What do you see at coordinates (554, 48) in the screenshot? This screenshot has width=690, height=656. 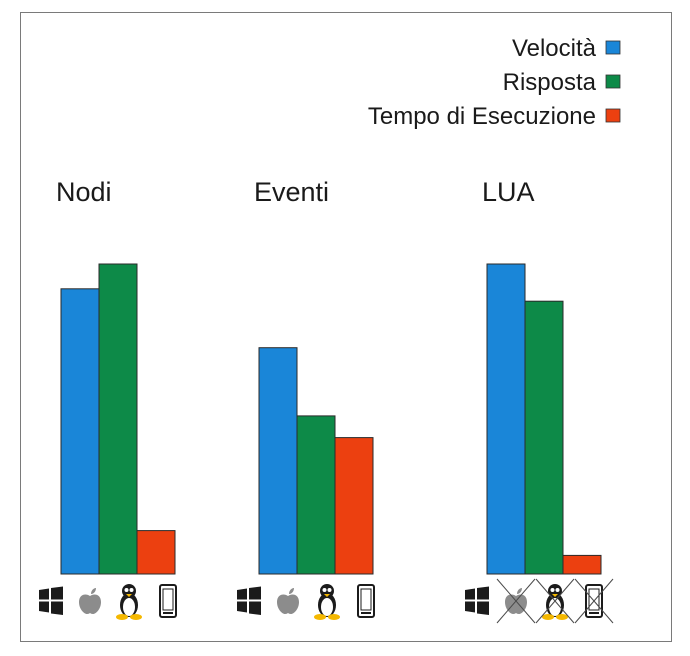 I see `legend-label-velocita: Velocità` at bounding box center [554, 48].